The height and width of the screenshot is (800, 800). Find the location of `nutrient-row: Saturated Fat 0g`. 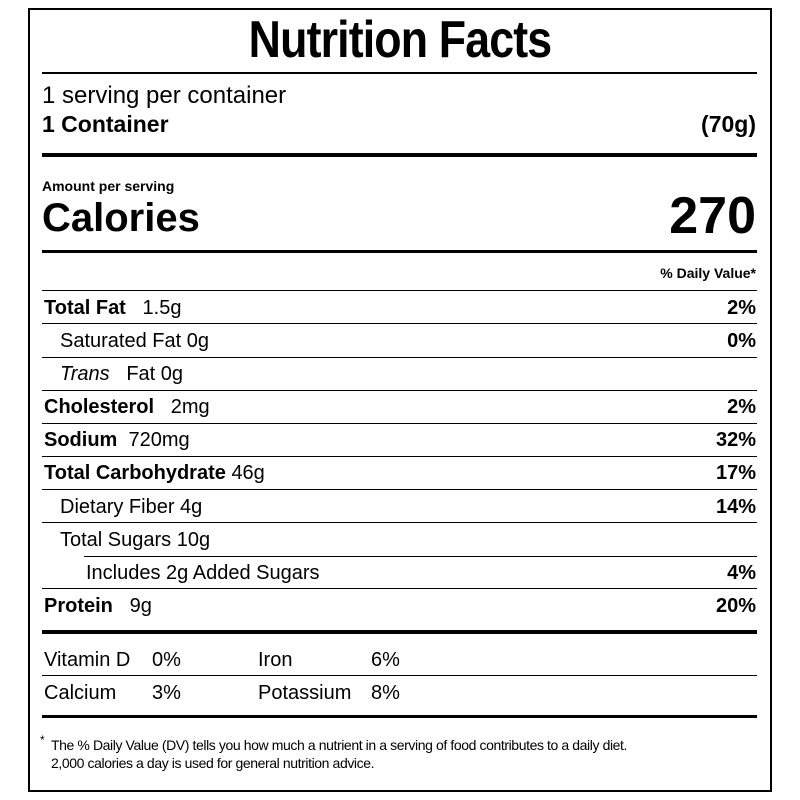

nutrient-row: Saturated Fat 0g is located at coordinates (134, 341).